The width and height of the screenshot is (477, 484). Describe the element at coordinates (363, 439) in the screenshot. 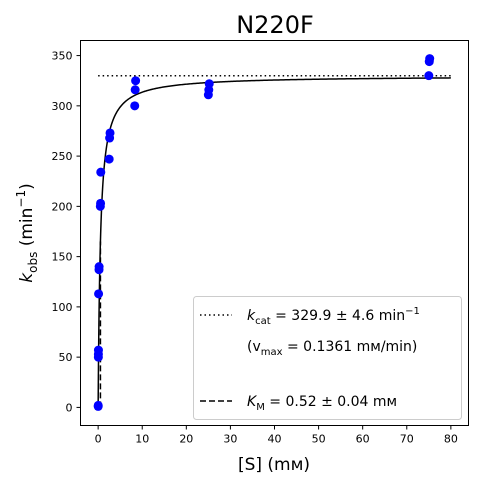

I see `x-tick-label: 60` at that location.